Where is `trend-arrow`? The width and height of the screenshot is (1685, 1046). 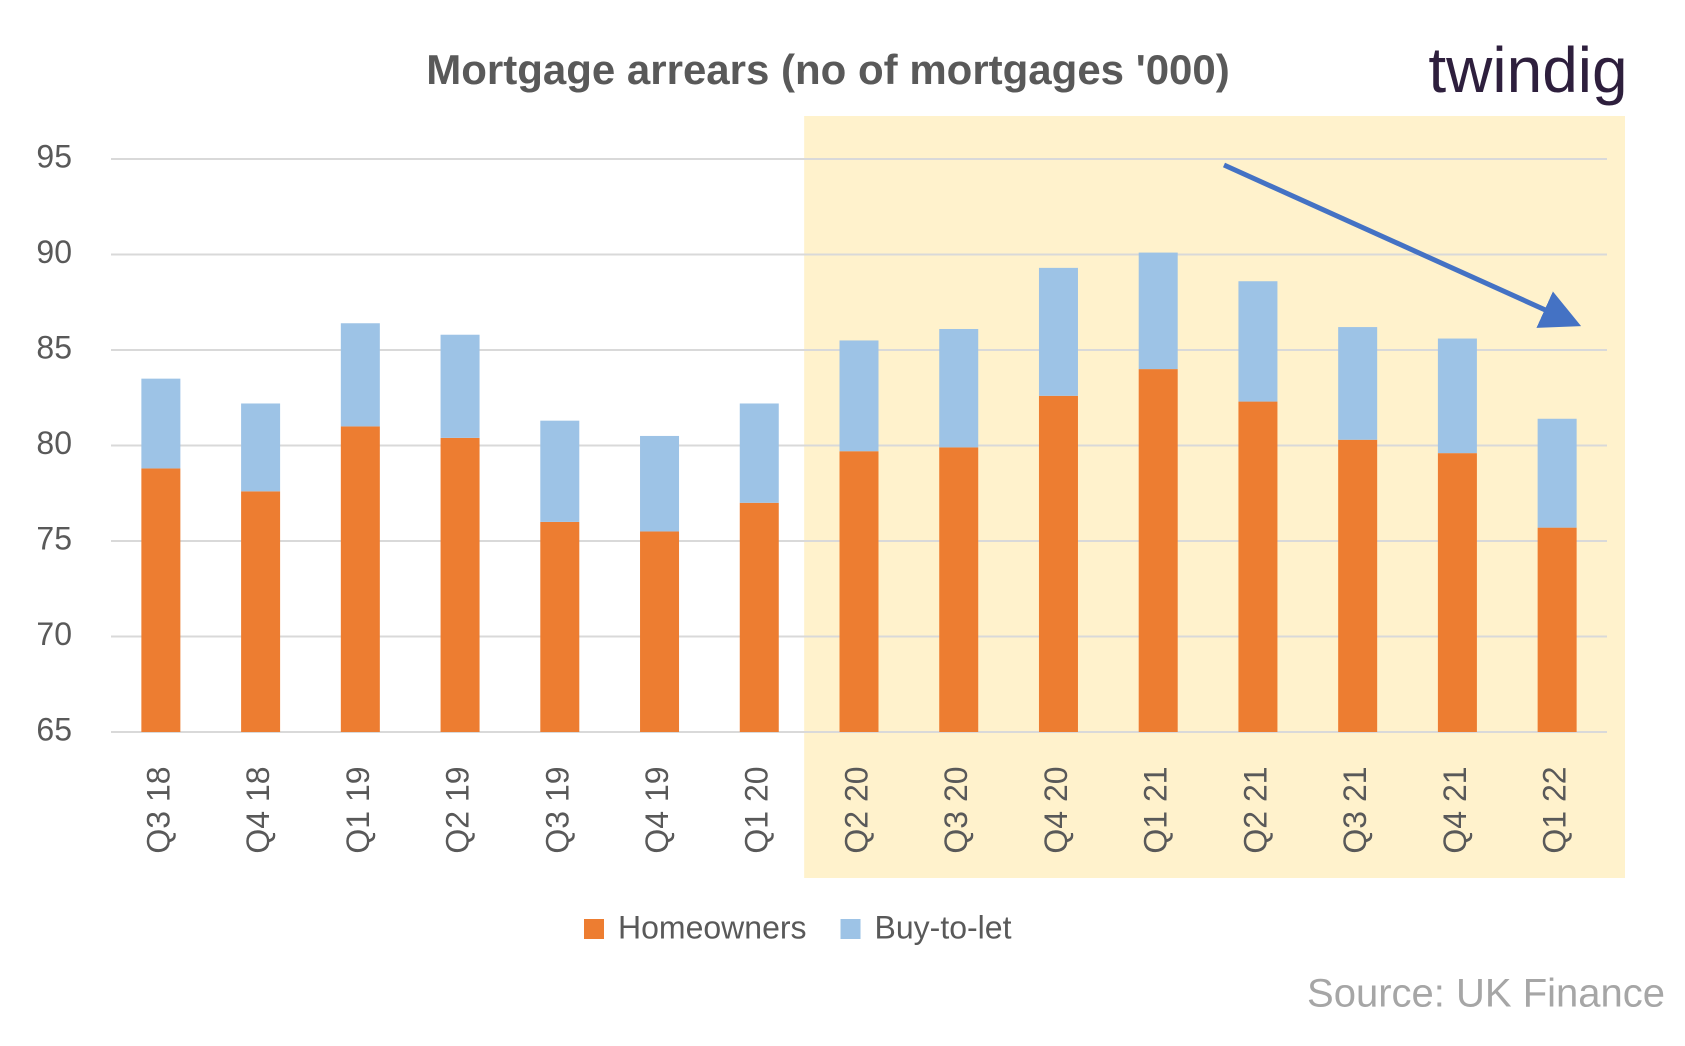
trend-arrow is located at coordinates (1402, 245).